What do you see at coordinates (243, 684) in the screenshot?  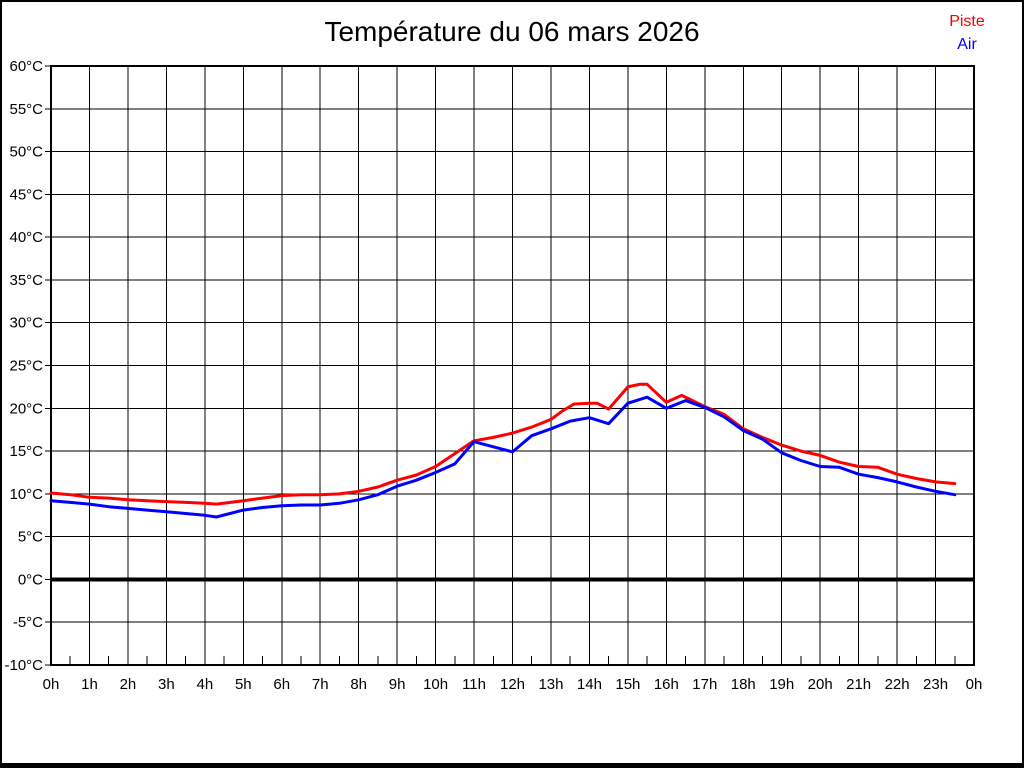 I see `x-tick-label: 5h` at bounding box center [243, 684].